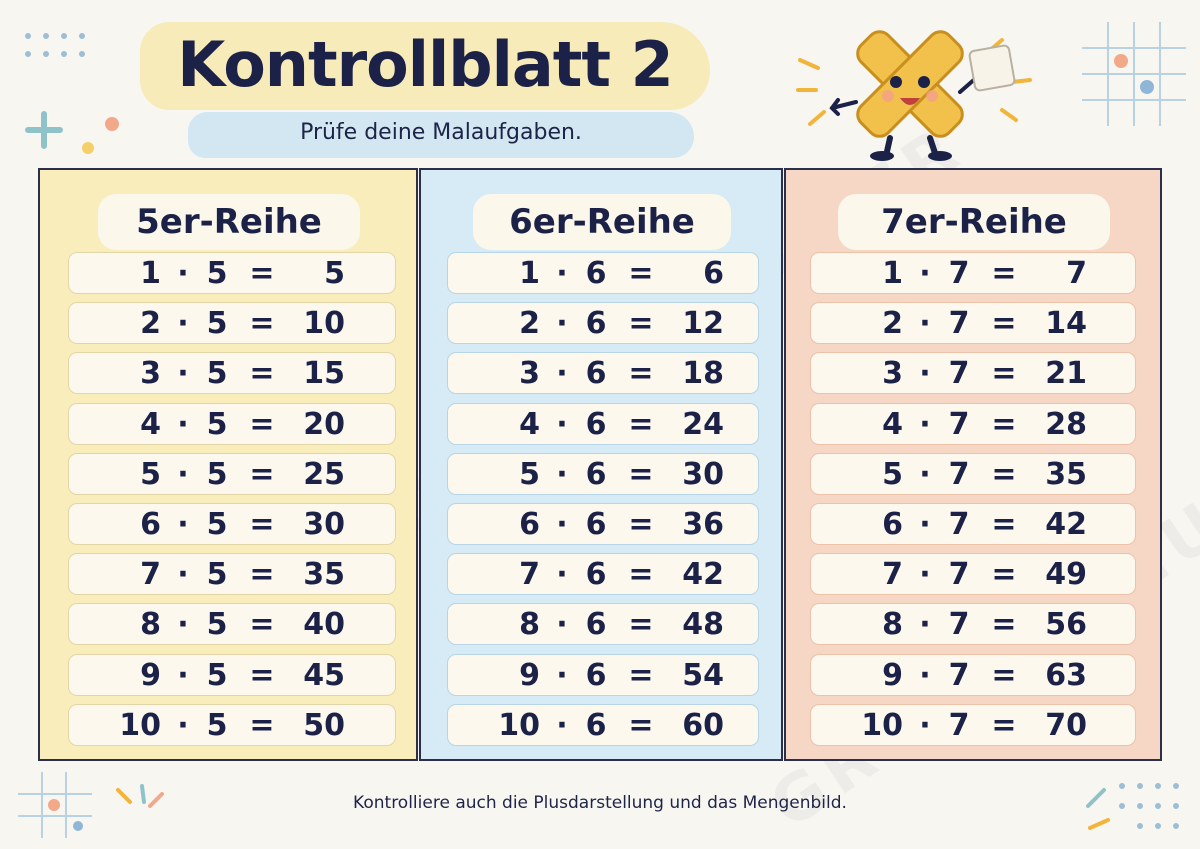  Describe the element at coordinates (703, 625) in the screenshot. I see `product-result: 48` at that location.